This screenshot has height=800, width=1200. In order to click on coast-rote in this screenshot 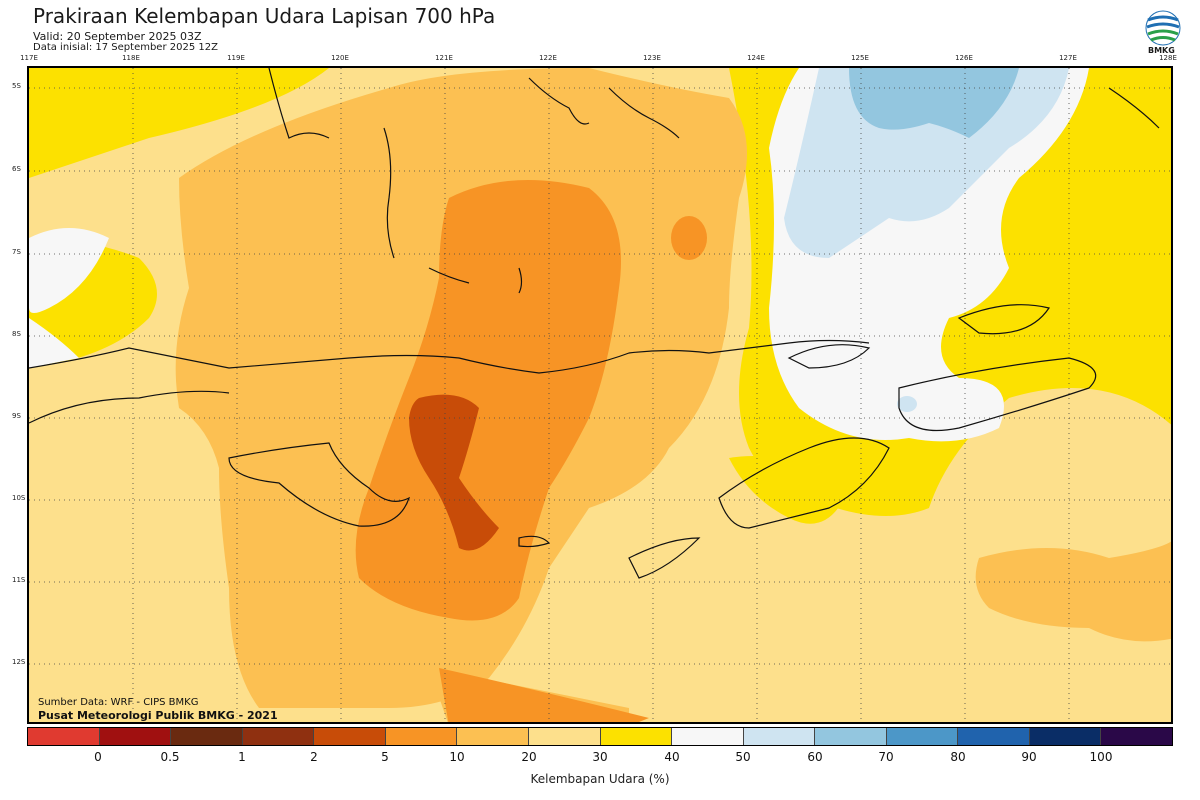, I will do `click(664, 558)`.